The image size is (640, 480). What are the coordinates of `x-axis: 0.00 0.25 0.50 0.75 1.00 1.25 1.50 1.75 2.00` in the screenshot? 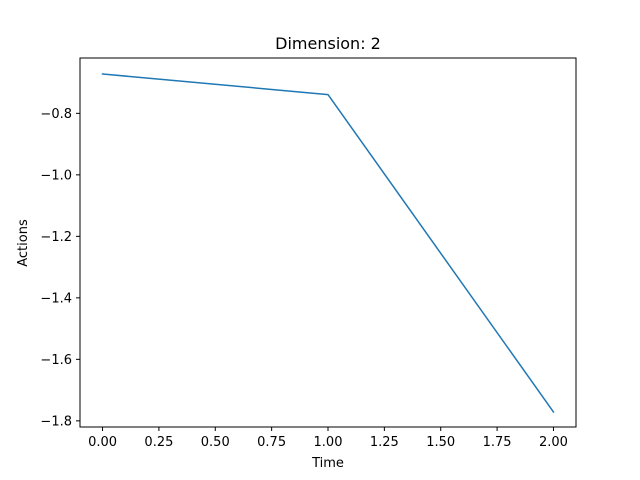 It's located at (328, 438).